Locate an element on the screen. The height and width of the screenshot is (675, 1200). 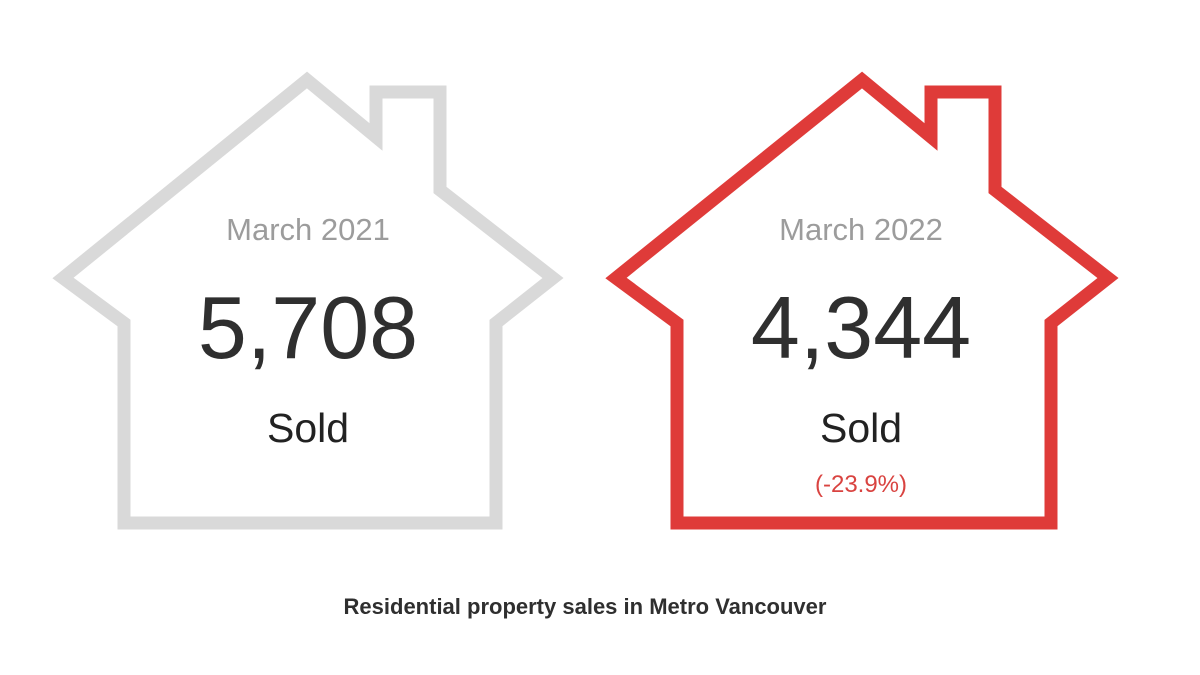
period-label: March 2022 is located at coordinates (861, 229).